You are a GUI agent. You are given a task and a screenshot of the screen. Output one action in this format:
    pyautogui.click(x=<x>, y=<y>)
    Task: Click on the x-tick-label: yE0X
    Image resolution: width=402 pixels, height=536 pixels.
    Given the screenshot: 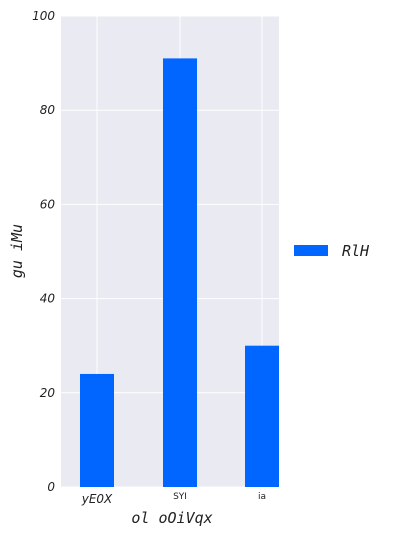 What is the action you would take?
    pyautogui.click(x=97, y=499)
    